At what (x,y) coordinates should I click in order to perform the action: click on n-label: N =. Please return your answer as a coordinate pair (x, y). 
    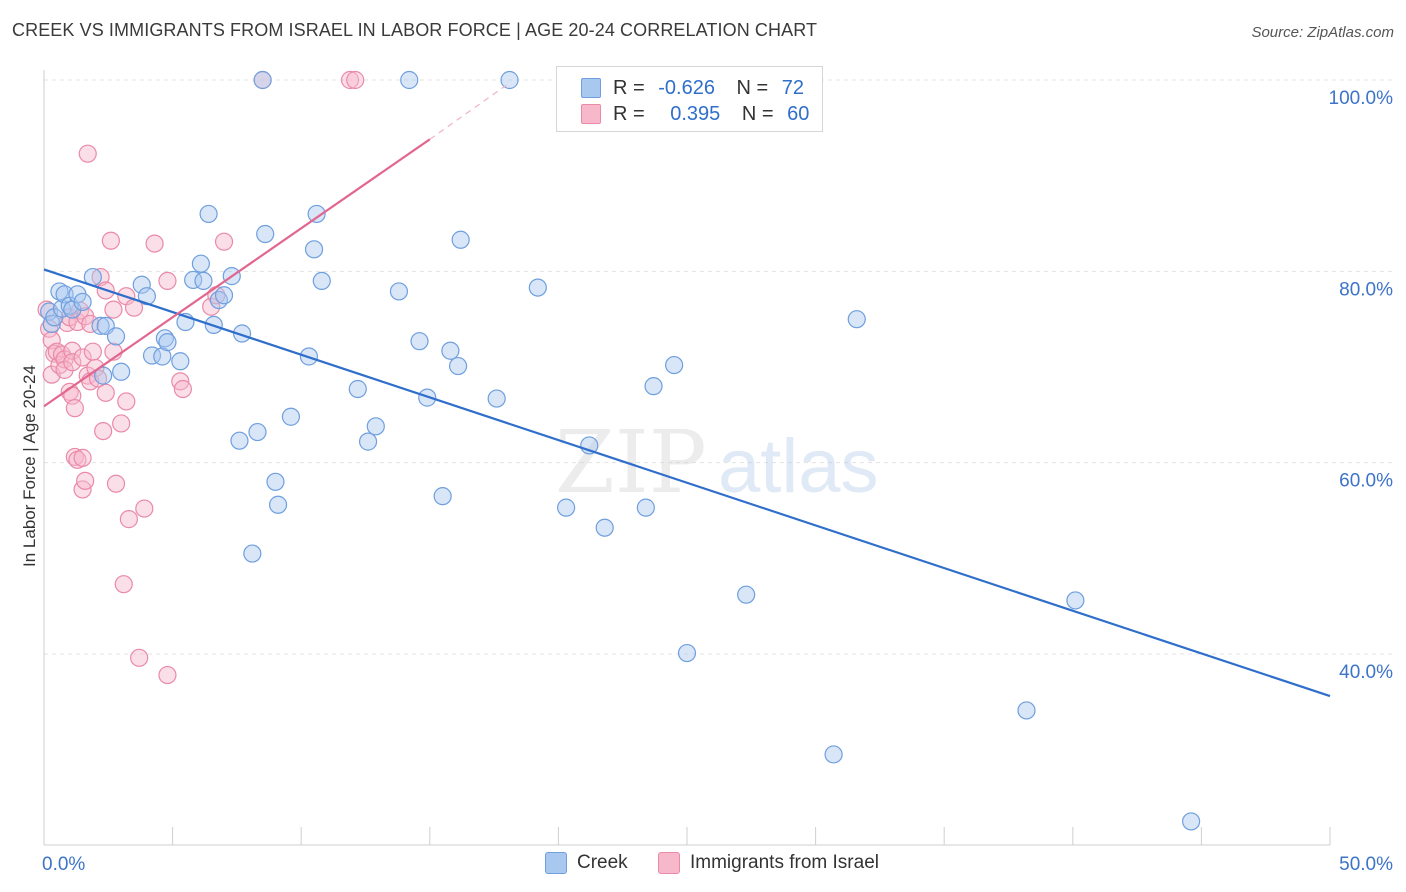
    Looking at the image, I should click on (757, 114).